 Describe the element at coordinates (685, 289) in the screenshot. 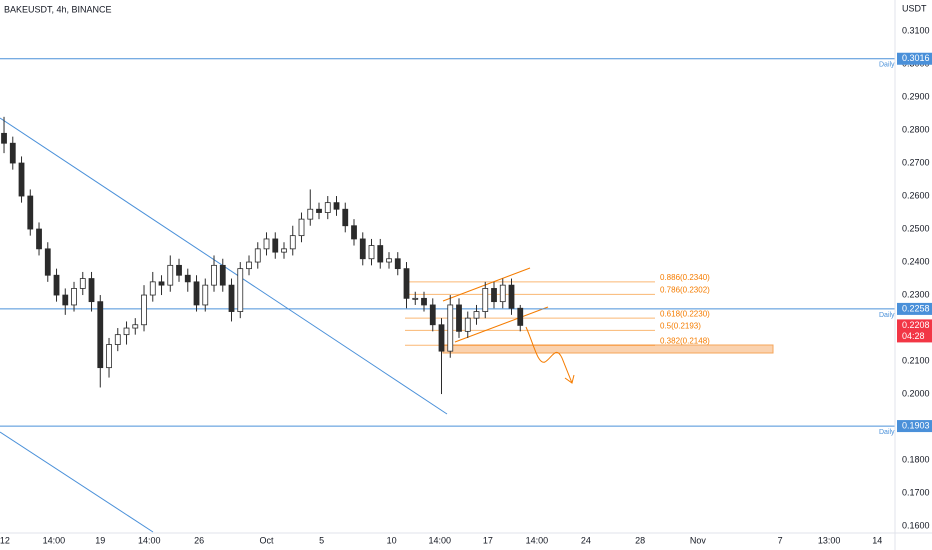

I see `fib-label: 0.786(0.2302)` at that location.